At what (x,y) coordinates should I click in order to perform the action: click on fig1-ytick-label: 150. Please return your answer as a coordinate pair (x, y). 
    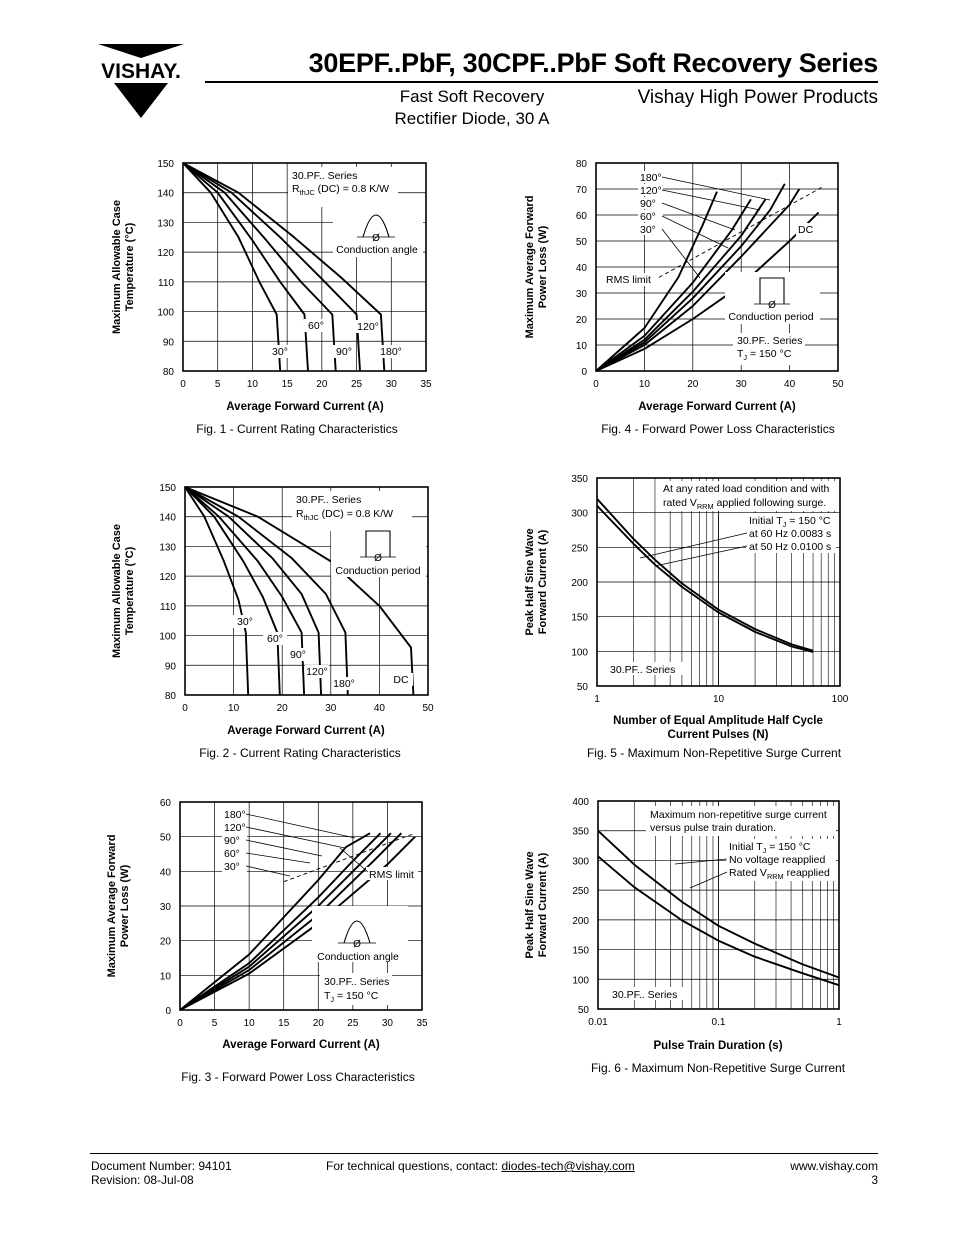
    Looking at the image, I should click on (165, 164).